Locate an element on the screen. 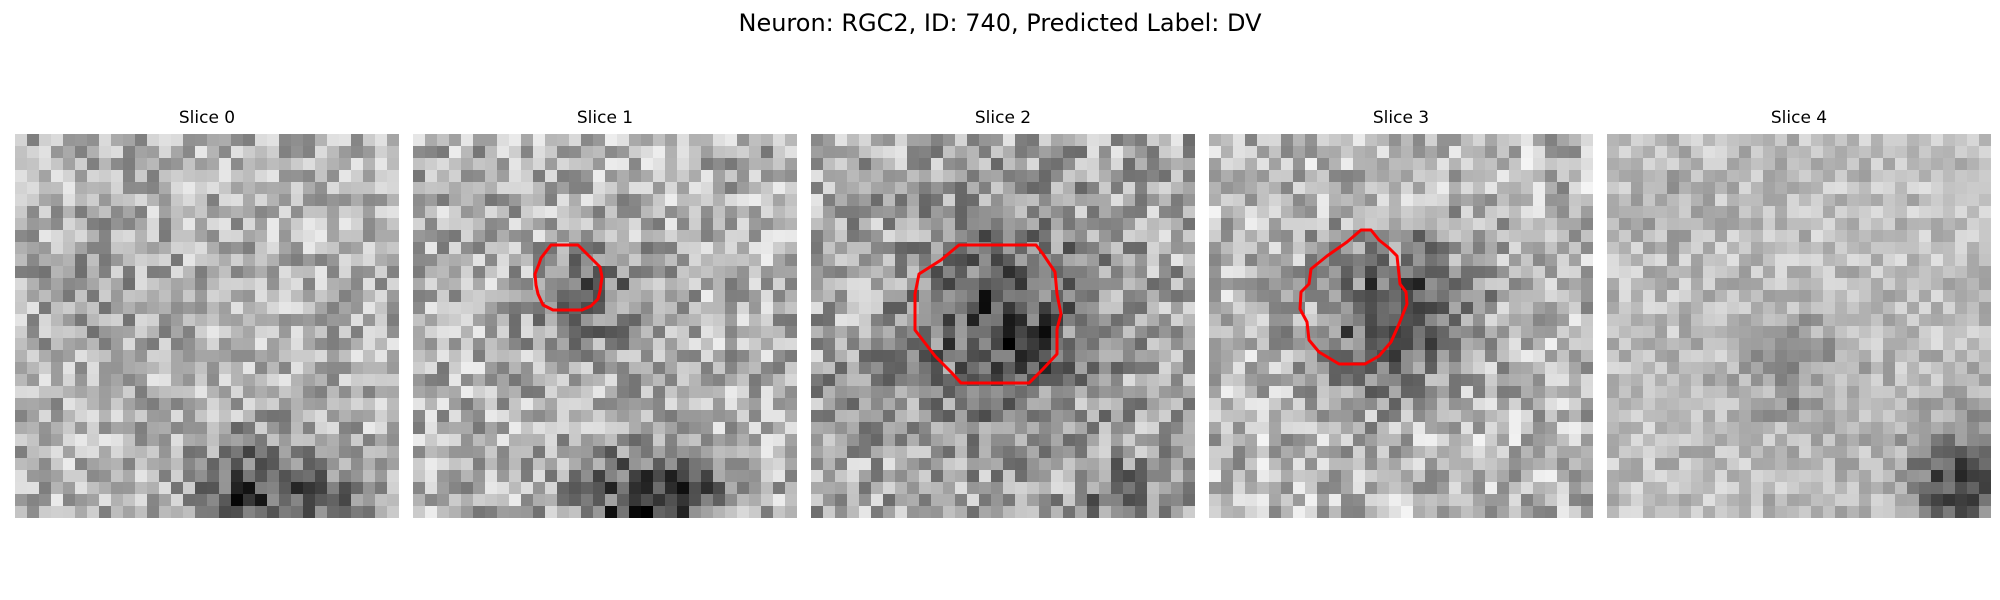  slice-panel-4: Slice 4 is located at coordinates (1799, 313).